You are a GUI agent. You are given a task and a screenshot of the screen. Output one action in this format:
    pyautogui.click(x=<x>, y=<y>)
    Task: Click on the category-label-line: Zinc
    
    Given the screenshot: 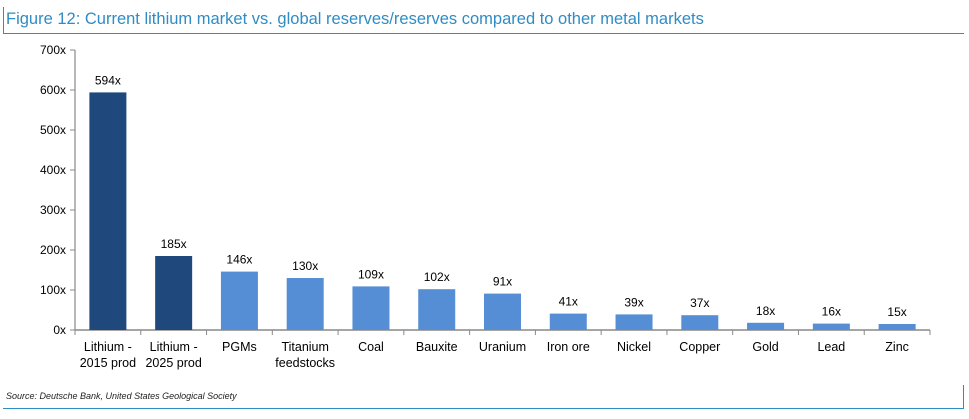 What is the action you would take?
    pyautogui.click(x=897, y=347)
    